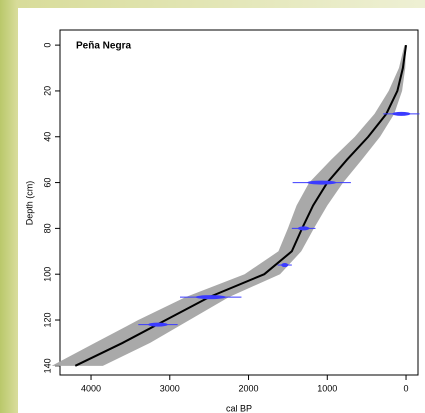 The width and height of the screenshot is (425, 413). Describe the element at coordinates (103, 46) in the screenshot. I see `chart-title: Peña Negra` at that location.